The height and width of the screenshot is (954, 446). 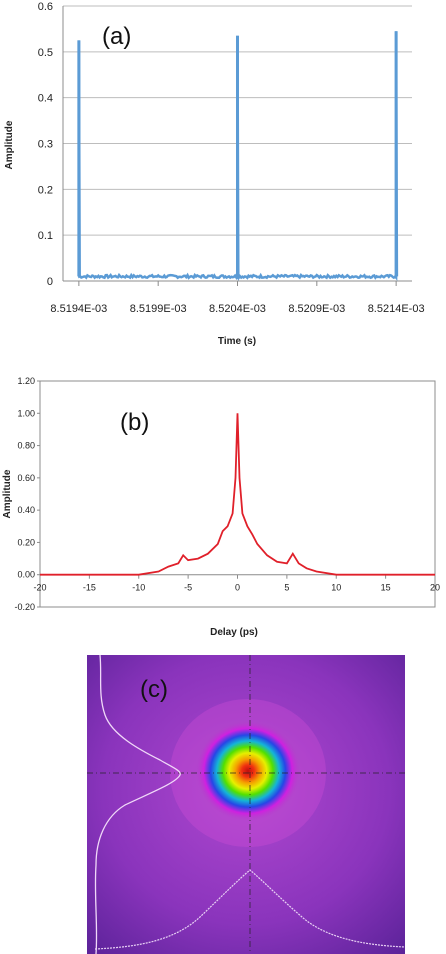 What do you see at coordinates (26, 413) in the screenshot?
I see `b-ytick-label: 1.00` at bounding box center [26, 413].